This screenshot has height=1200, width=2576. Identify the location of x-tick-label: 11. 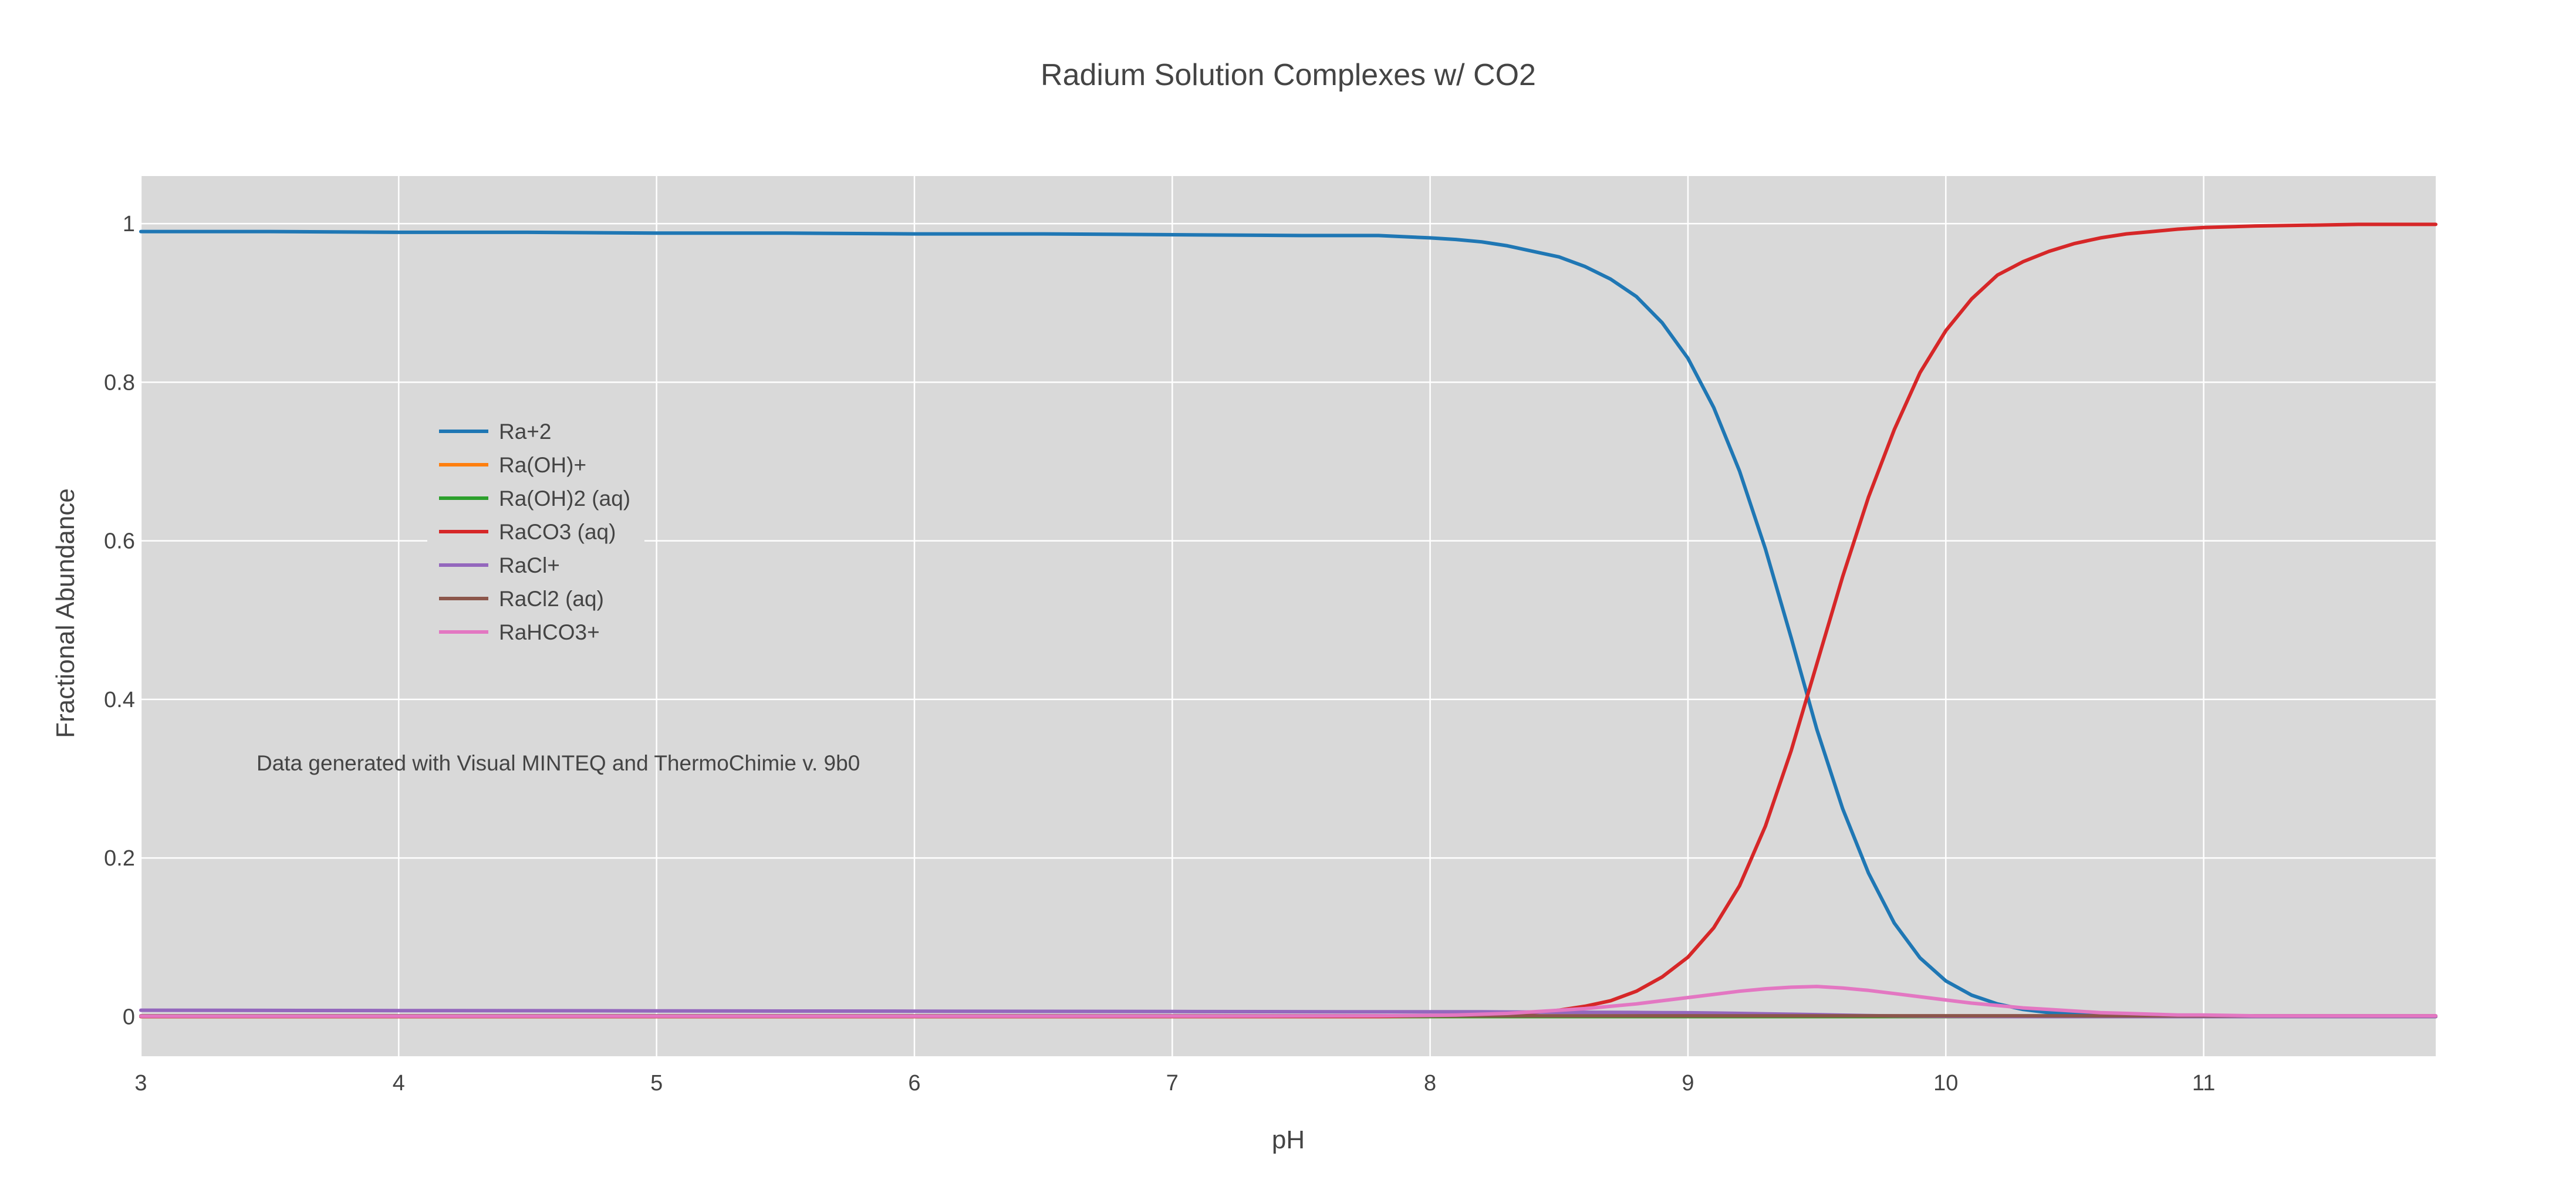
(2203, 1083).